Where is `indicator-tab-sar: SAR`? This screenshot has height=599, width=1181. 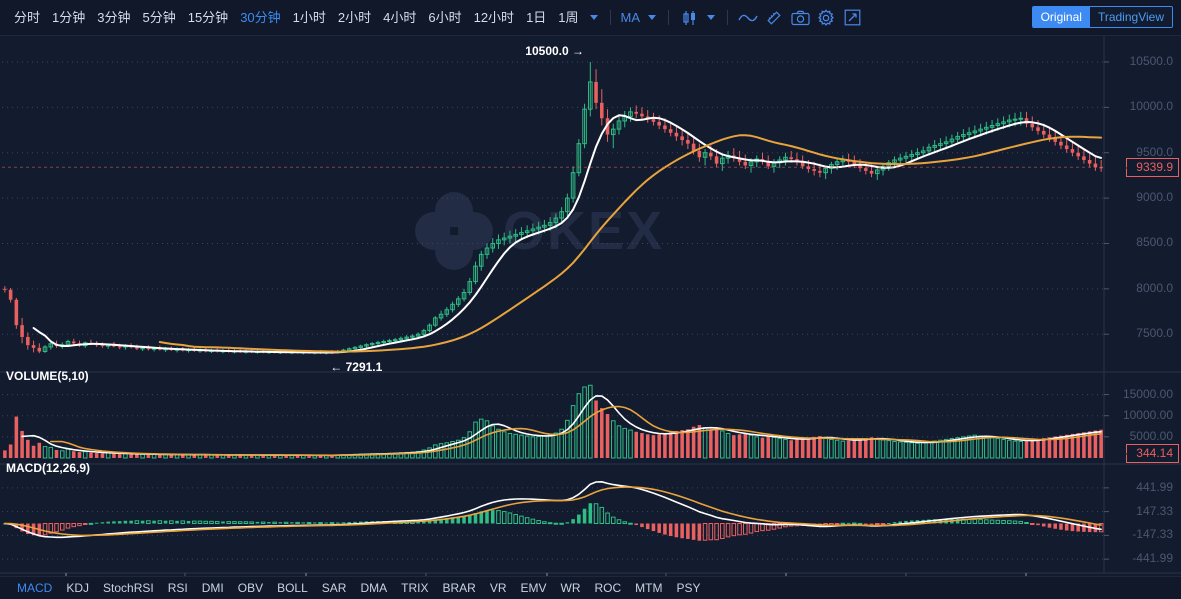 indicator-tab-sar: SAR is located at coordinates (334, 588).